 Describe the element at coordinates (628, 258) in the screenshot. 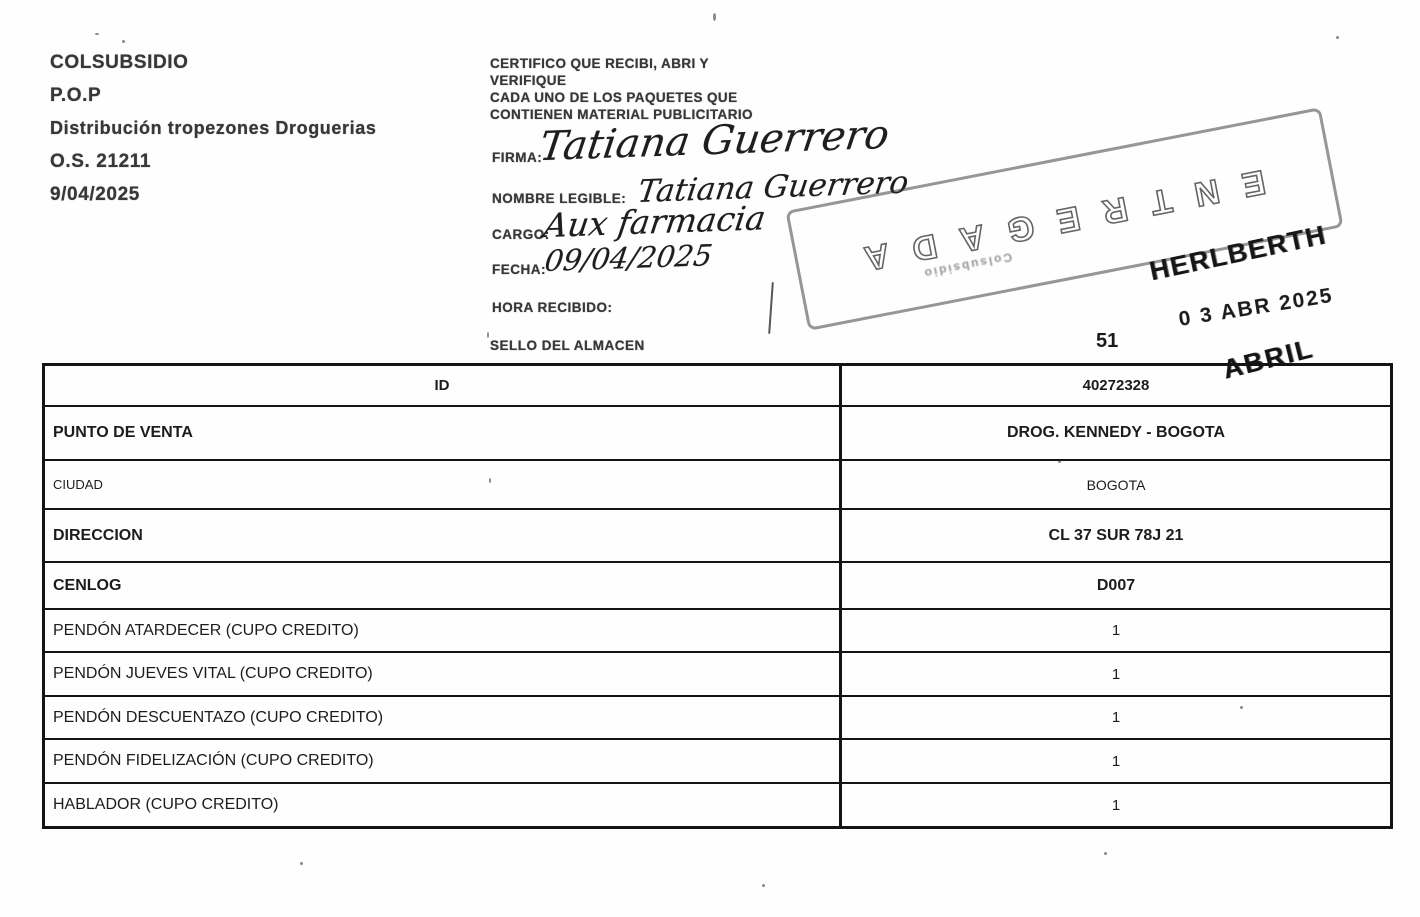

I see `fecha-value: 09/04/2025` at that location.